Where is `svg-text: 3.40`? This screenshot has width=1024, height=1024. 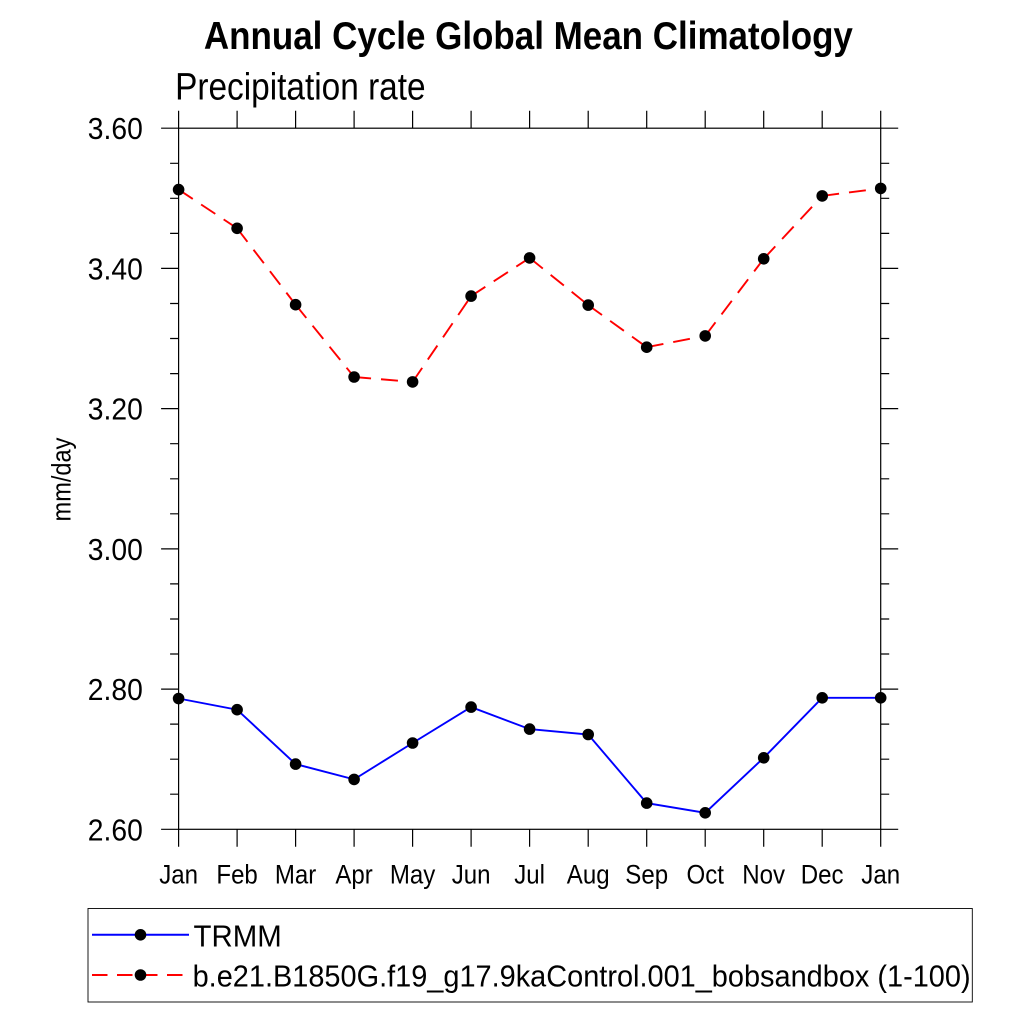 svg-text: 3.40 is located at coordinates (115, 269).